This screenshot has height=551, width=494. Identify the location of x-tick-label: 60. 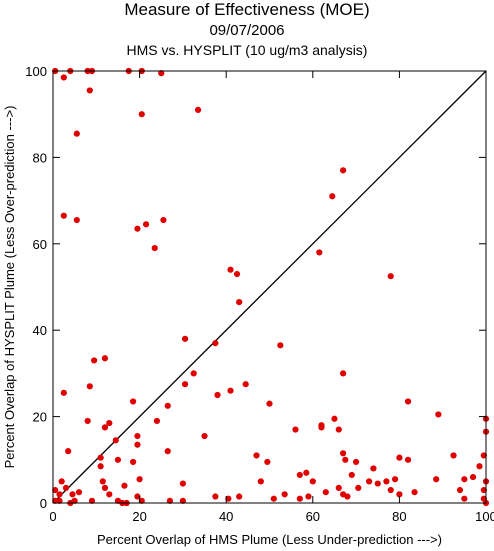
(313, 516).